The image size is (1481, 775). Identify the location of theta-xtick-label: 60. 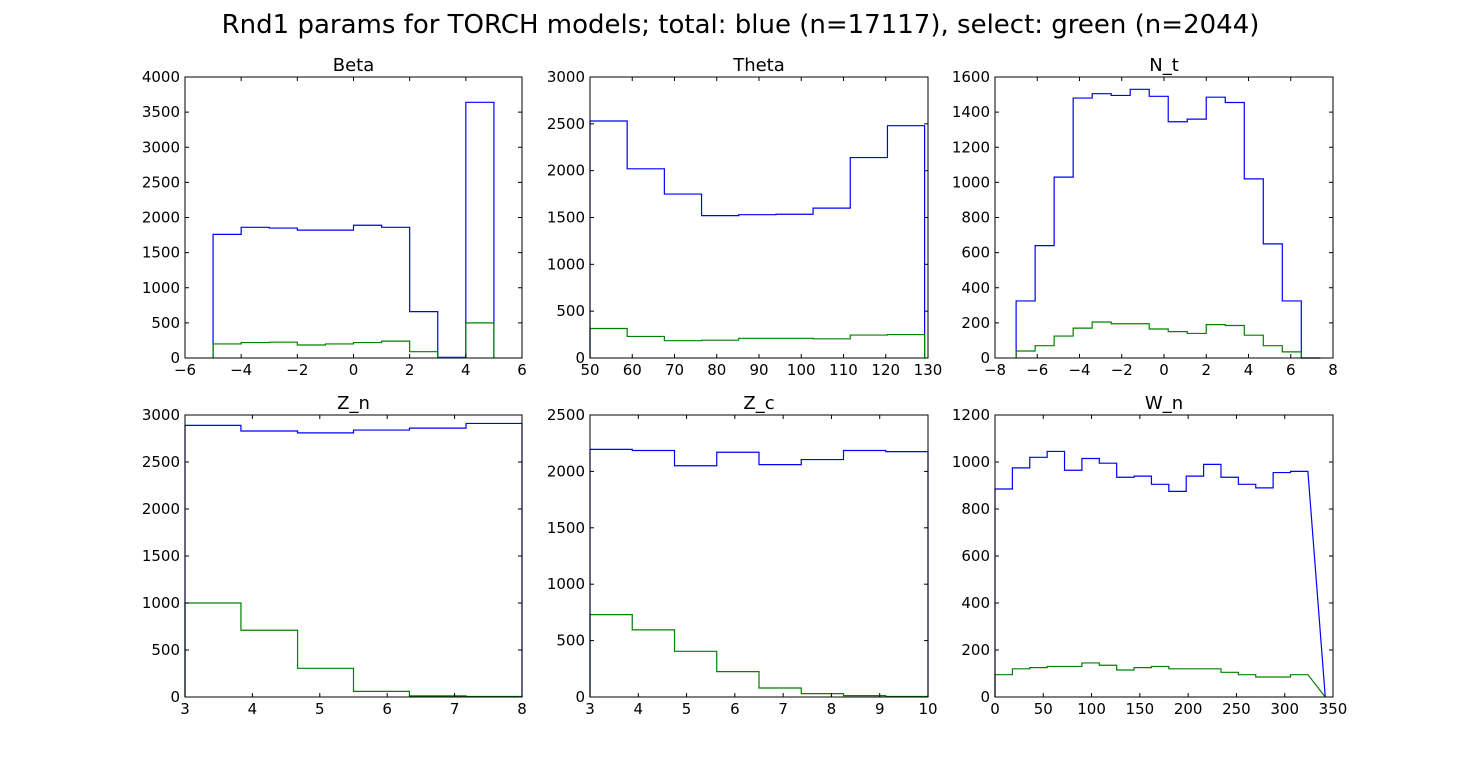
(632, 370).